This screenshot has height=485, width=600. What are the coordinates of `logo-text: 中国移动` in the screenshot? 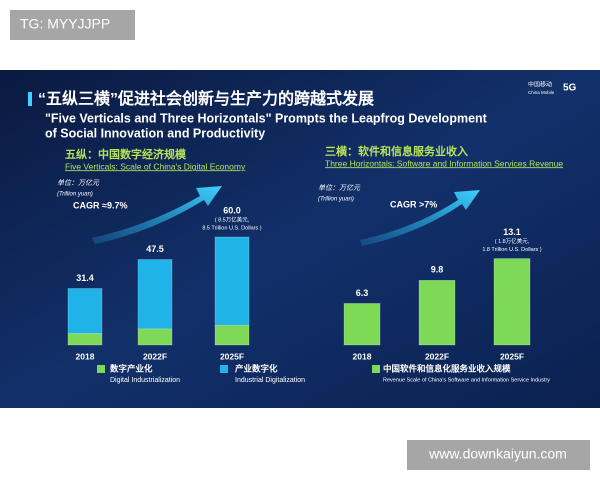 It's located at (540, 85).